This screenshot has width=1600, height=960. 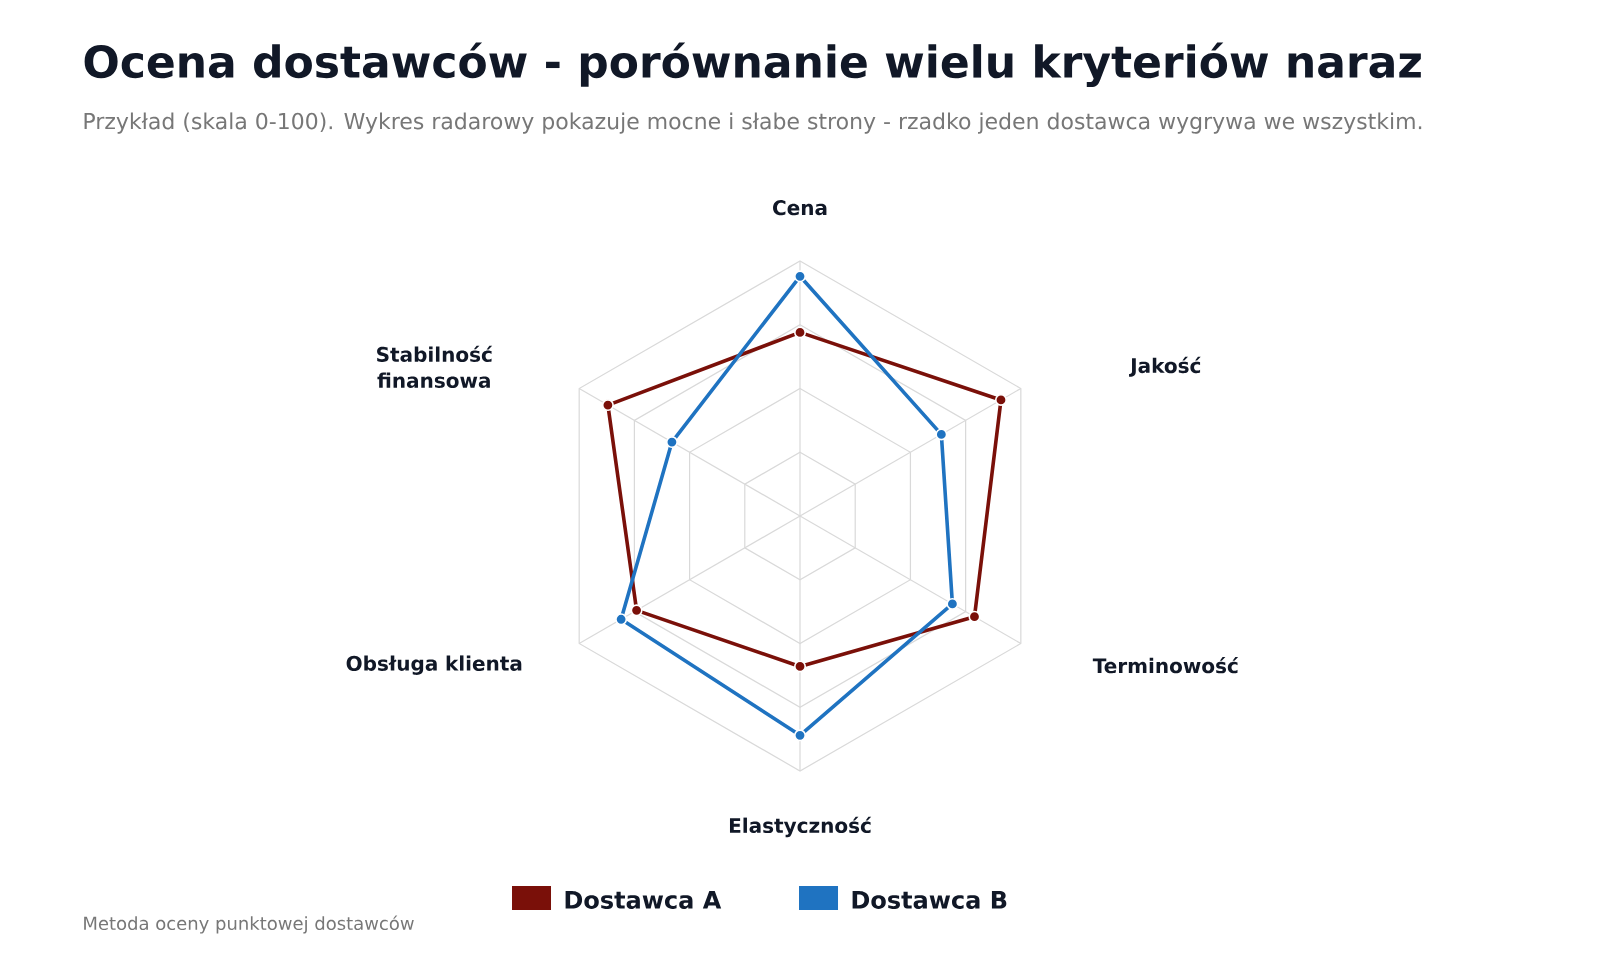 What do you see at coordinates (752, 65) in the screenshot?
I see `chart-title: Ocena dostawców - porównanie wielu kryteriów naraz` at bounding box center [752, 65].